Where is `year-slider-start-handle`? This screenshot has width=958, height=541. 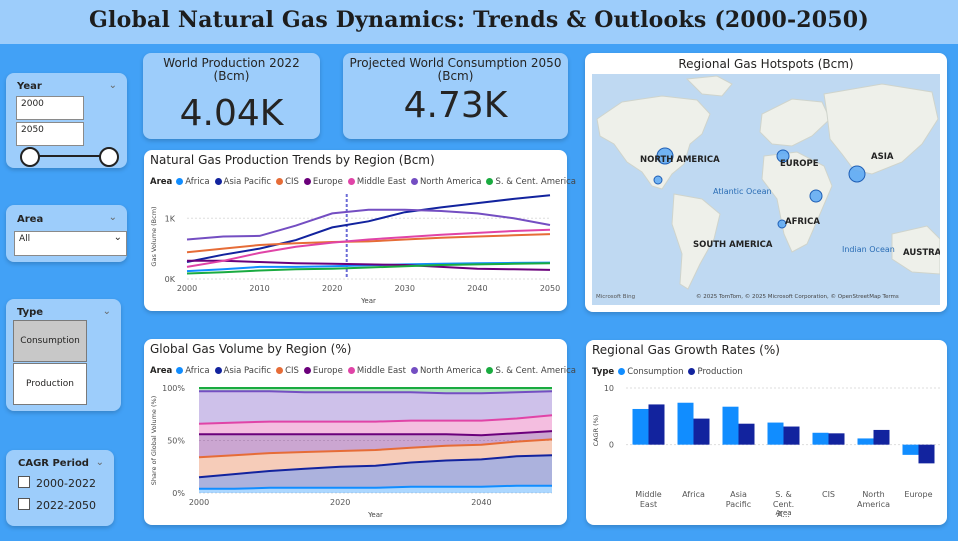 year-slider-start-handle is located at coordinates (30, 157).